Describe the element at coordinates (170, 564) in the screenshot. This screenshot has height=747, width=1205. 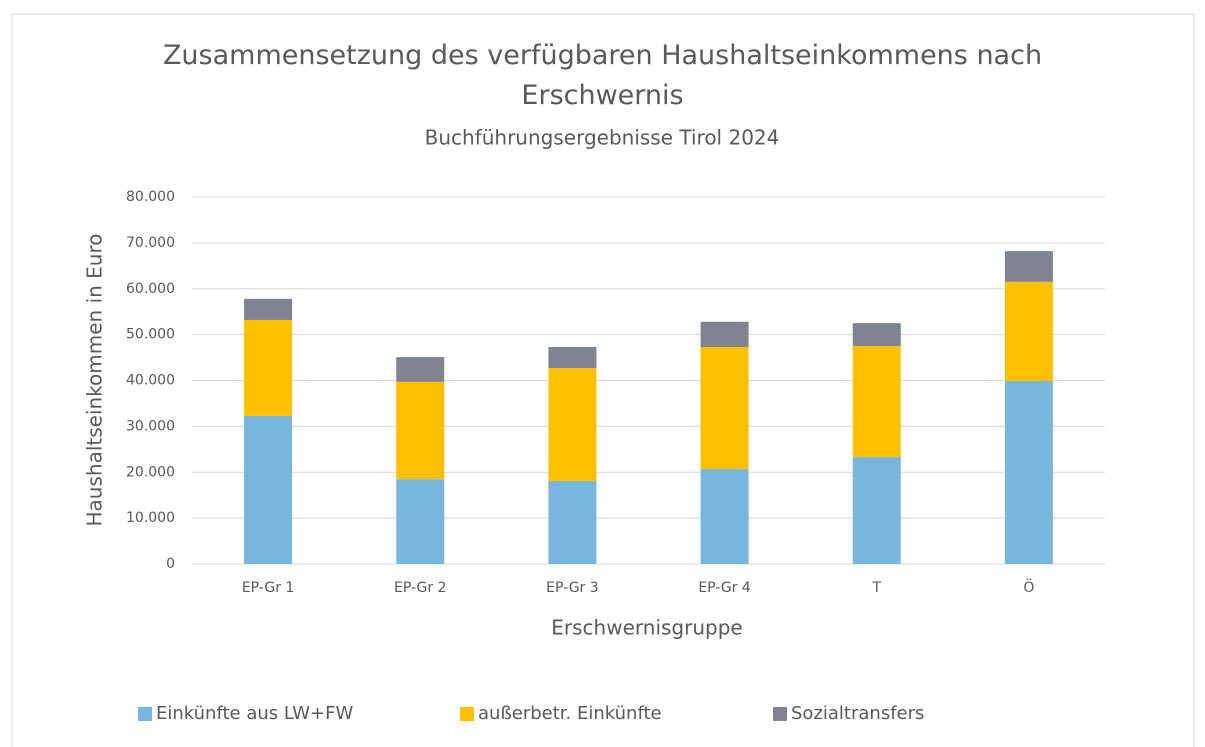
I see `y-tick-label: 0` at that location.